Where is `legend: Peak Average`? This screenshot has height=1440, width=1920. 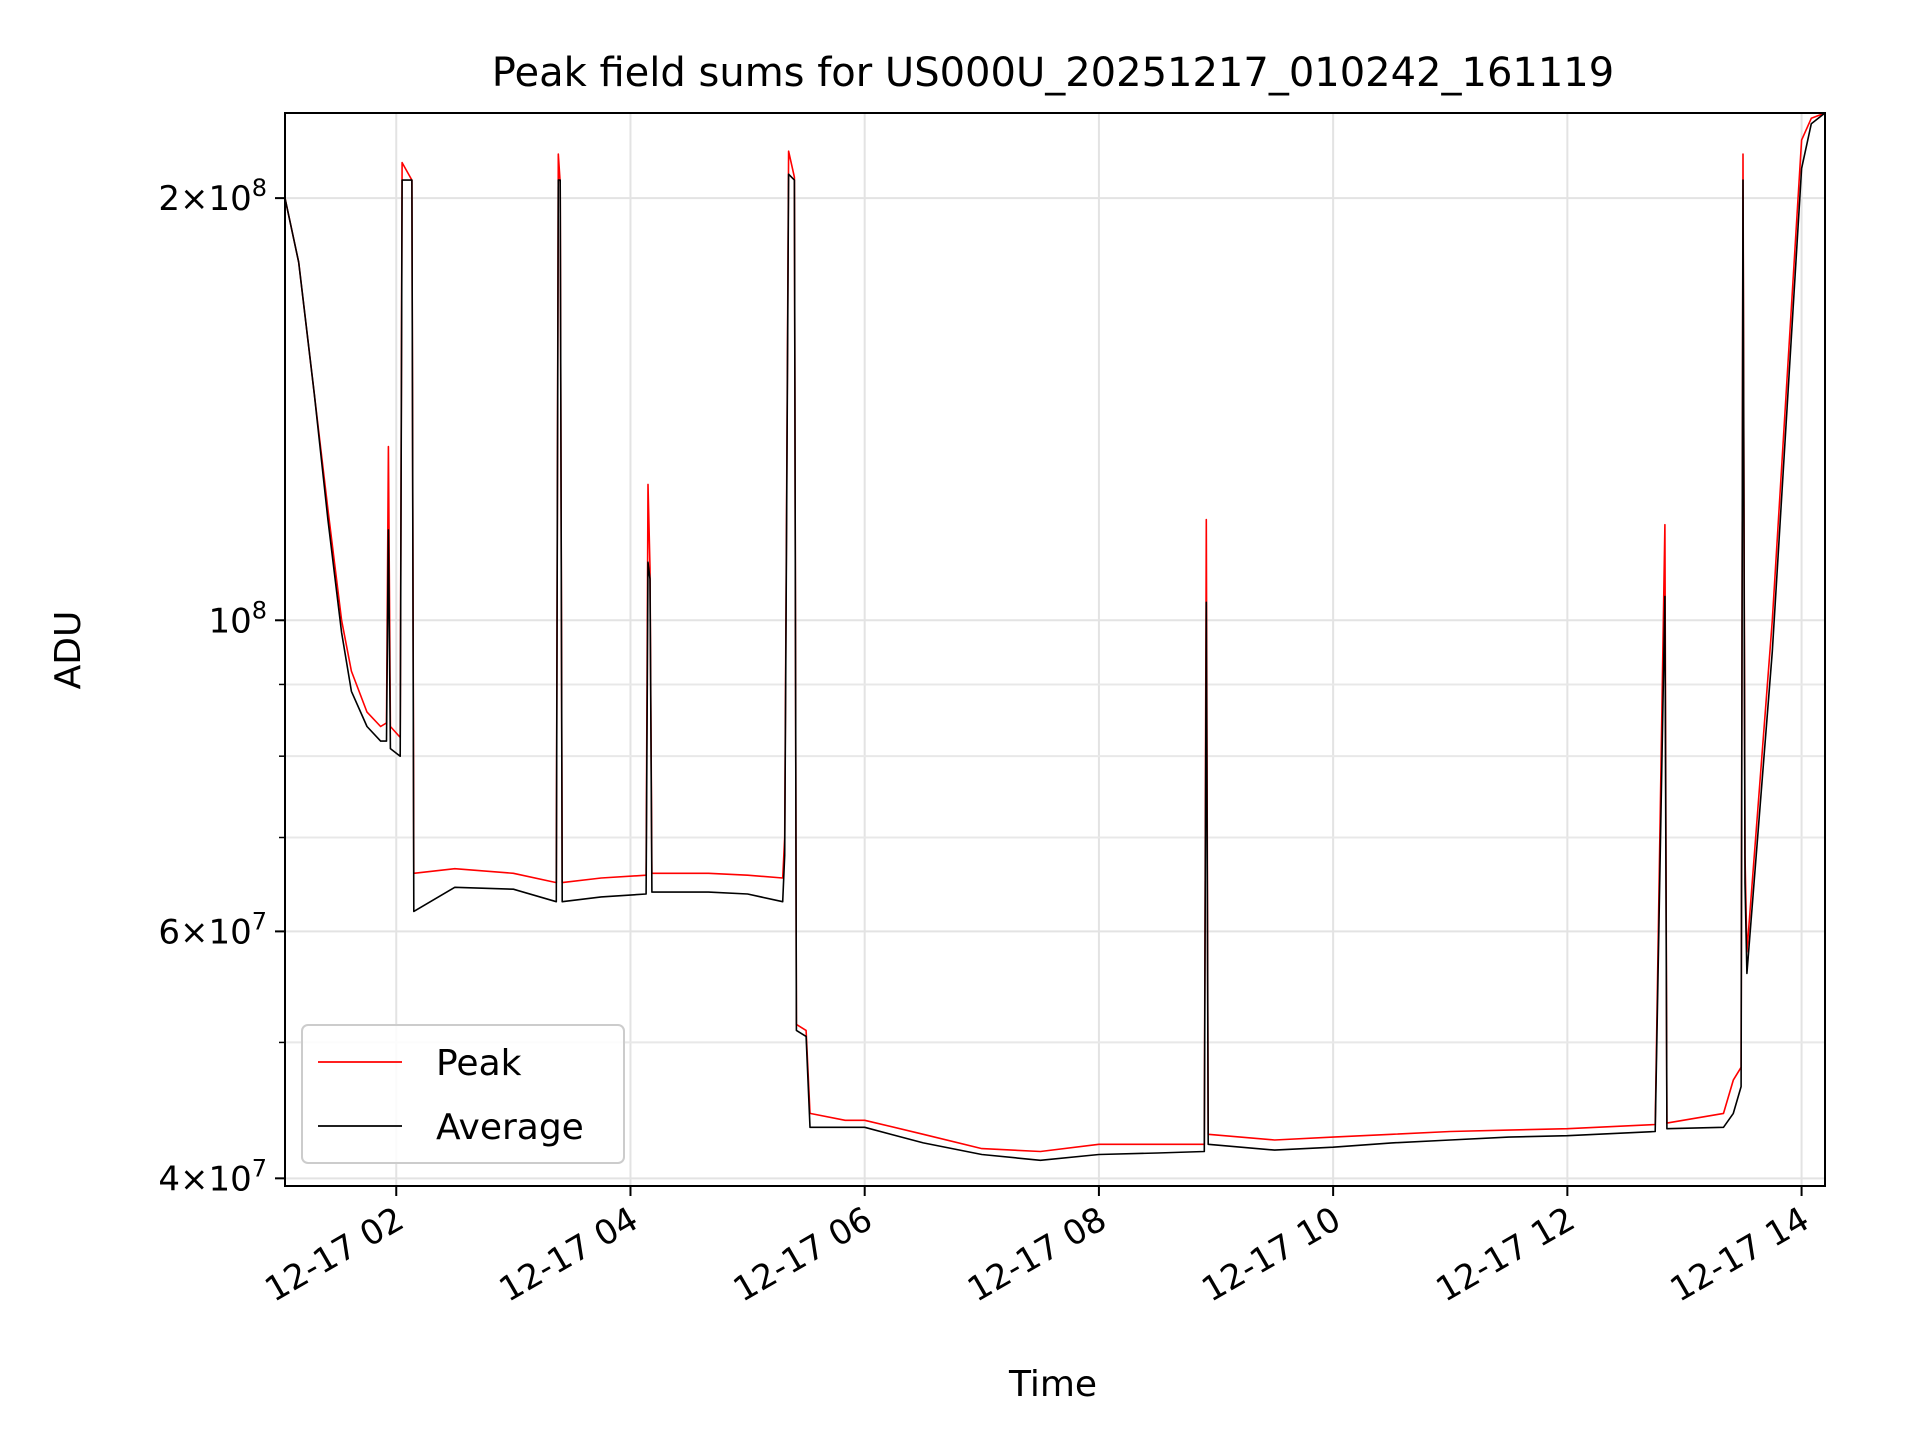
legend: Peak Average is located at coordinates (463, 1094).